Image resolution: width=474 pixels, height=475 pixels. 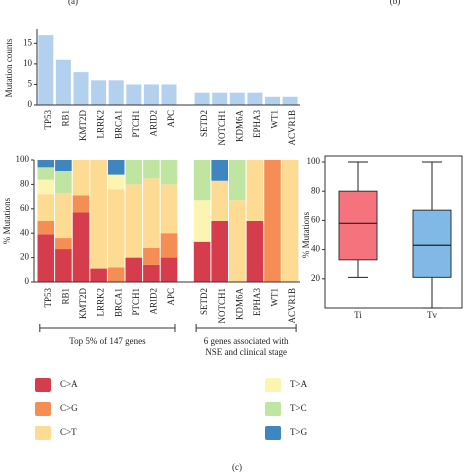 I want to click on x-tick-label: PTCH1, so click(x=136, y=302).